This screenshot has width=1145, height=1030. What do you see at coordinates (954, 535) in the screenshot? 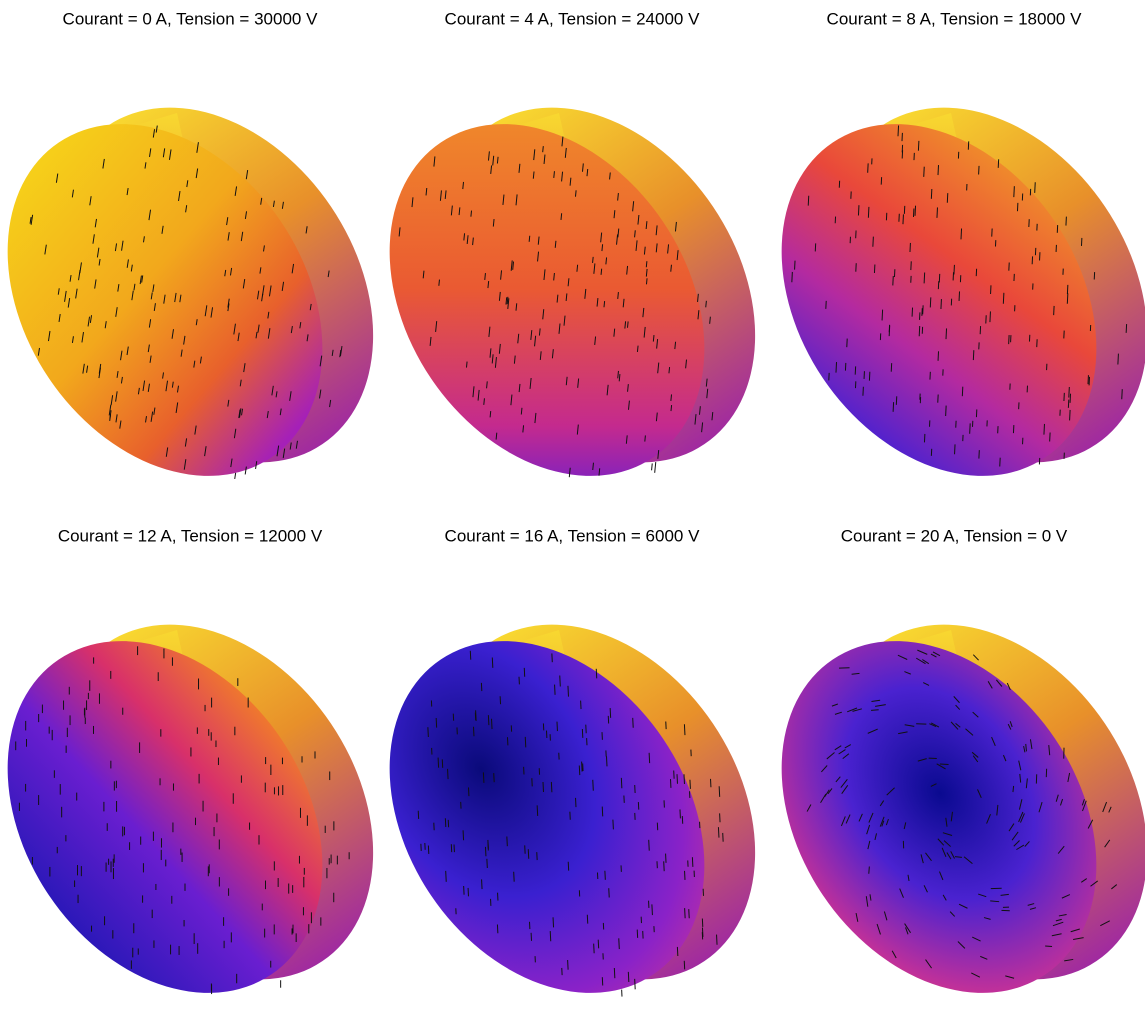
I see `panel-title: Courant = 20 A, Tension = 0 V` at bounding box center [954, 535].